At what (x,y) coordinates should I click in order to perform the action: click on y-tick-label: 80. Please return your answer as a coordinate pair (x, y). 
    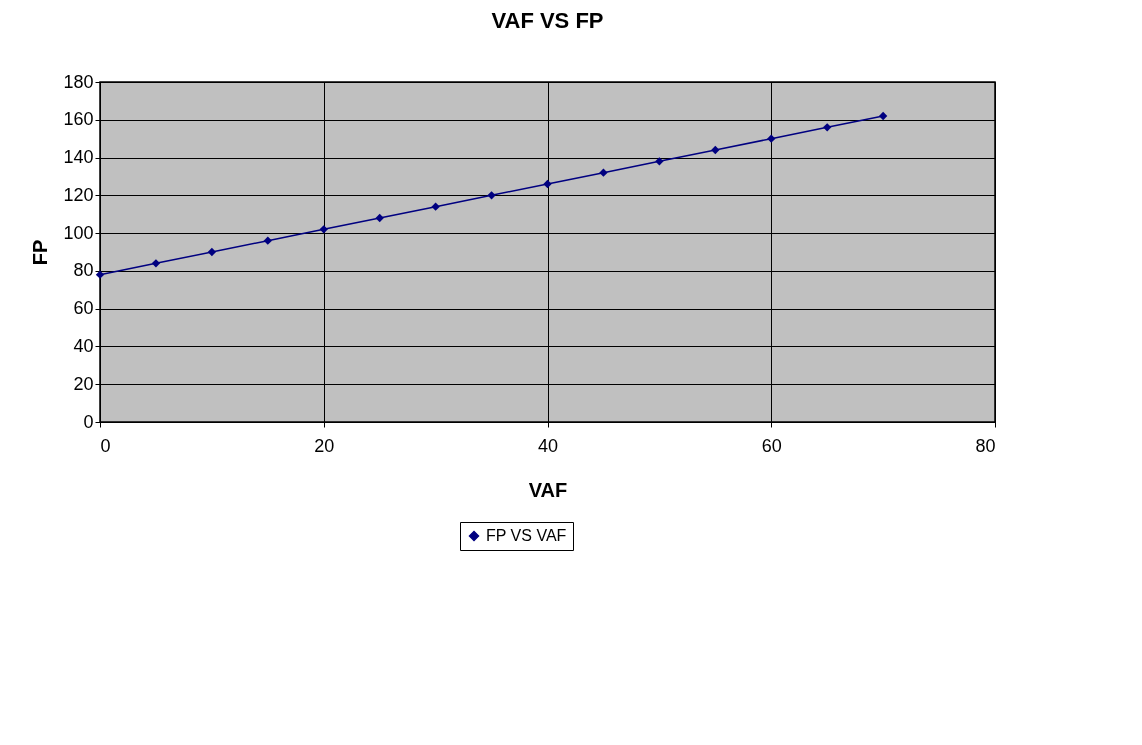
    Looking at the image, I should click on (83, 270).